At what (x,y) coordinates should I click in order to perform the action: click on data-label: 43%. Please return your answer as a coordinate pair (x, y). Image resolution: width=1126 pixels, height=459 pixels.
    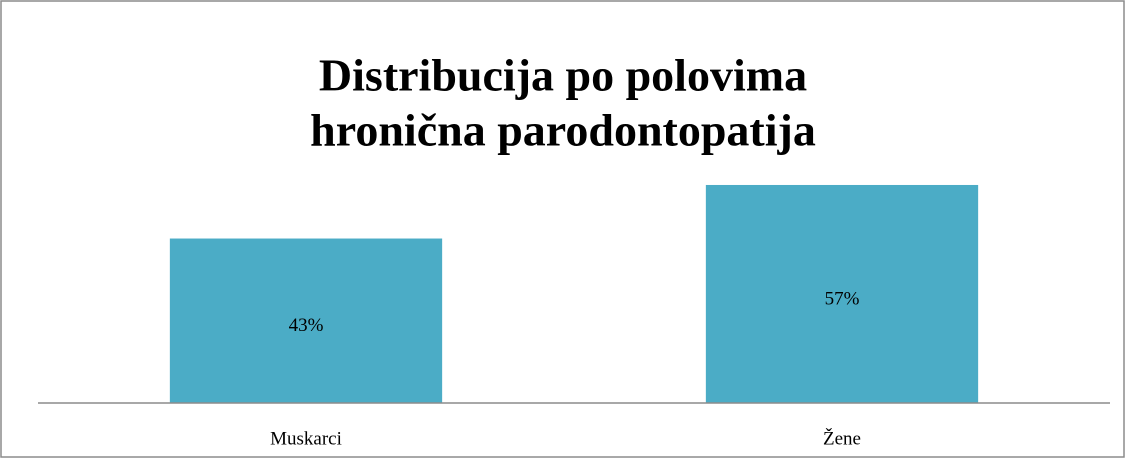
    Looking at the image, I should click on (306, 325).